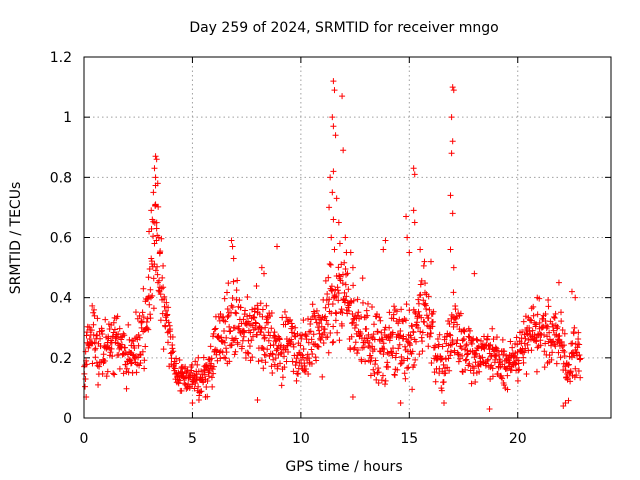  Describe the element at coordinates (67, 118) in the screenshot. I see `y-tick-label: 1` at that location.